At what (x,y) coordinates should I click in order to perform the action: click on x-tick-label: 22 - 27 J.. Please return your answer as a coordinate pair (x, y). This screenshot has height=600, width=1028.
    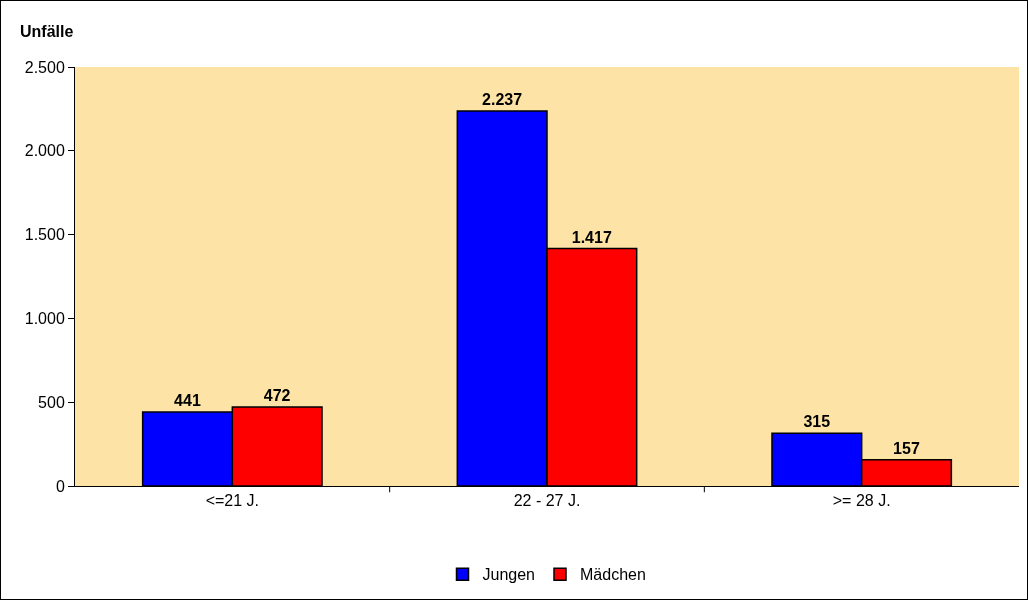
    Looking at the image, I should click on (547, 501).